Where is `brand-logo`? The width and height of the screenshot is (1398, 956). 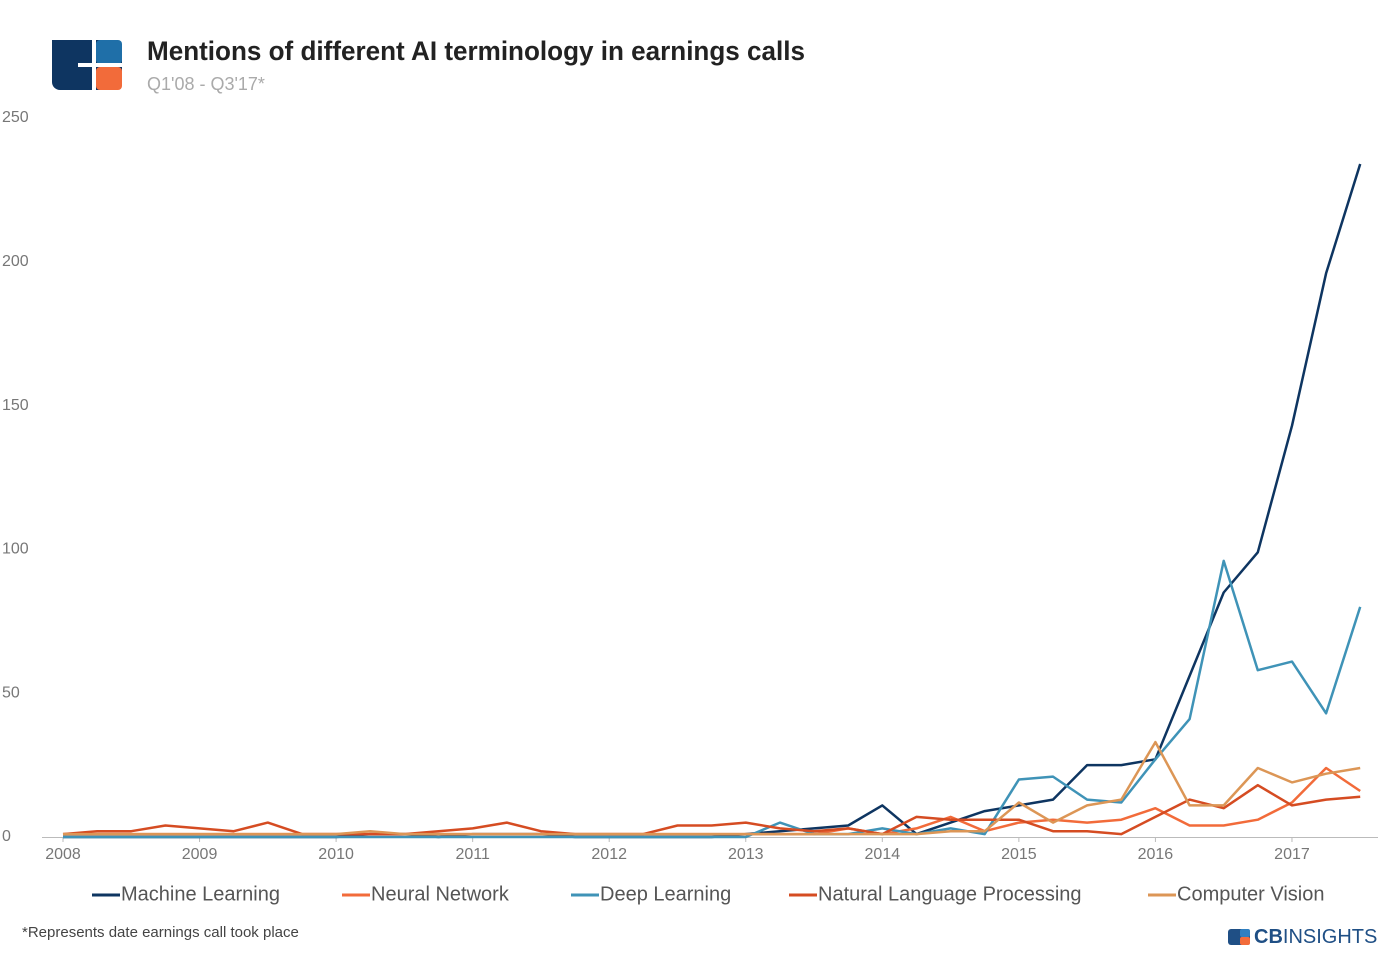 brand-logo is located at coordinates (1239, 937).